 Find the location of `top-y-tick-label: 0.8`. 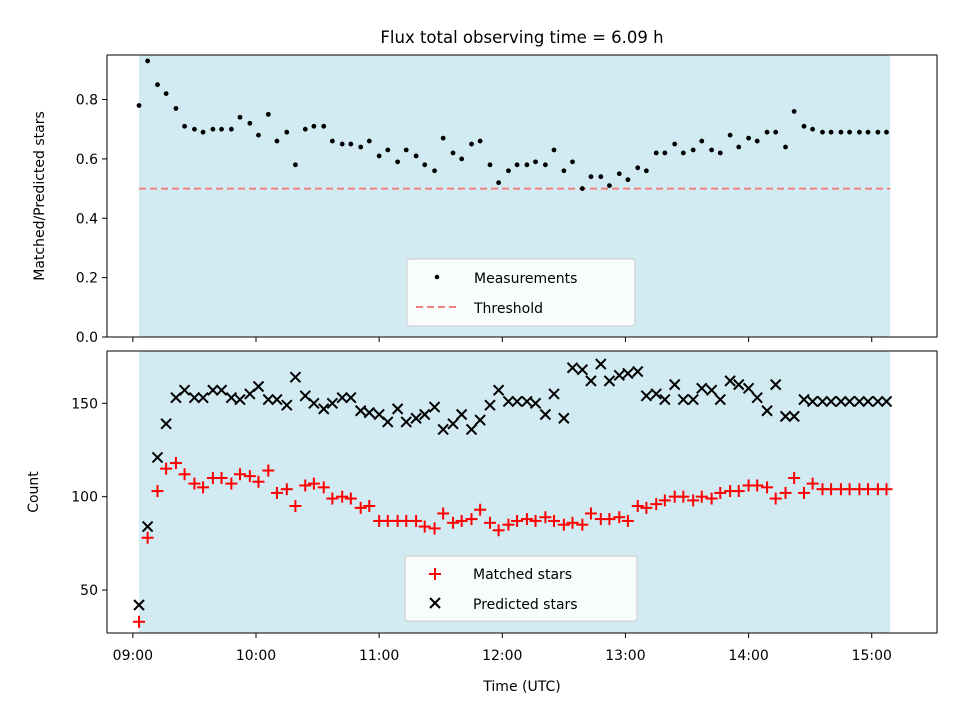

top-y-tick-label: 0.8 is located at coordinates (87, 101).